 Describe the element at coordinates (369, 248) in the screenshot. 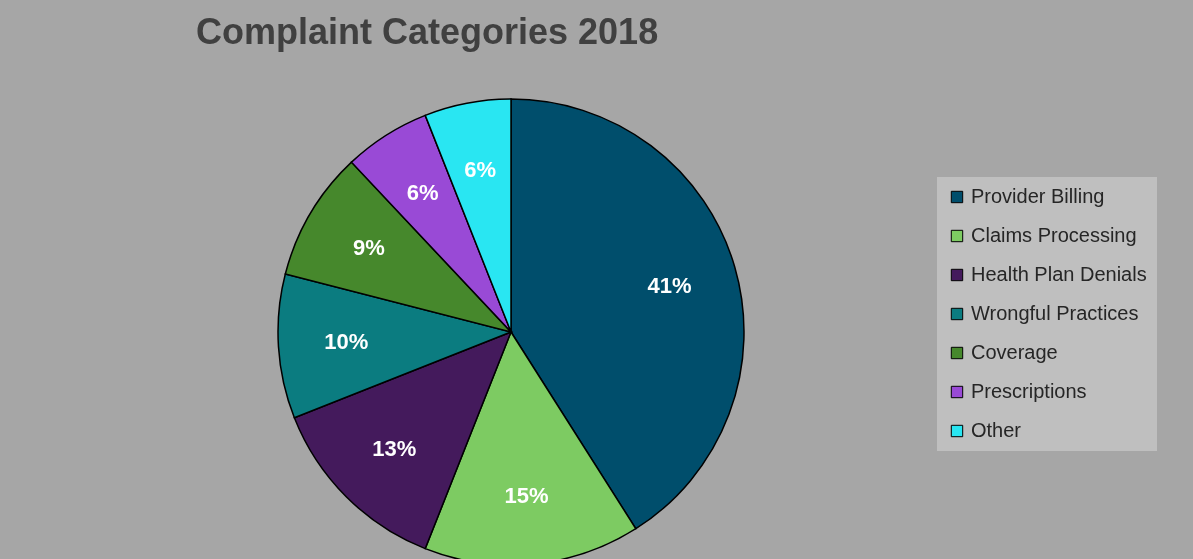

I see `data-label: 9%` at that location.